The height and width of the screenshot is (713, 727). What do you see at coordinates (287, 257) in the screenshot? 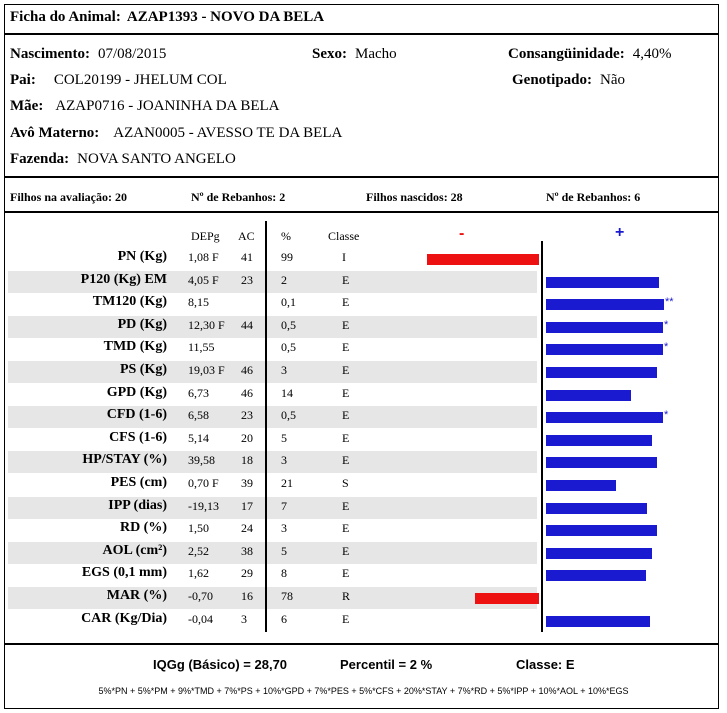
I see `percentile-value: 99` at bounding box center [287, 257].